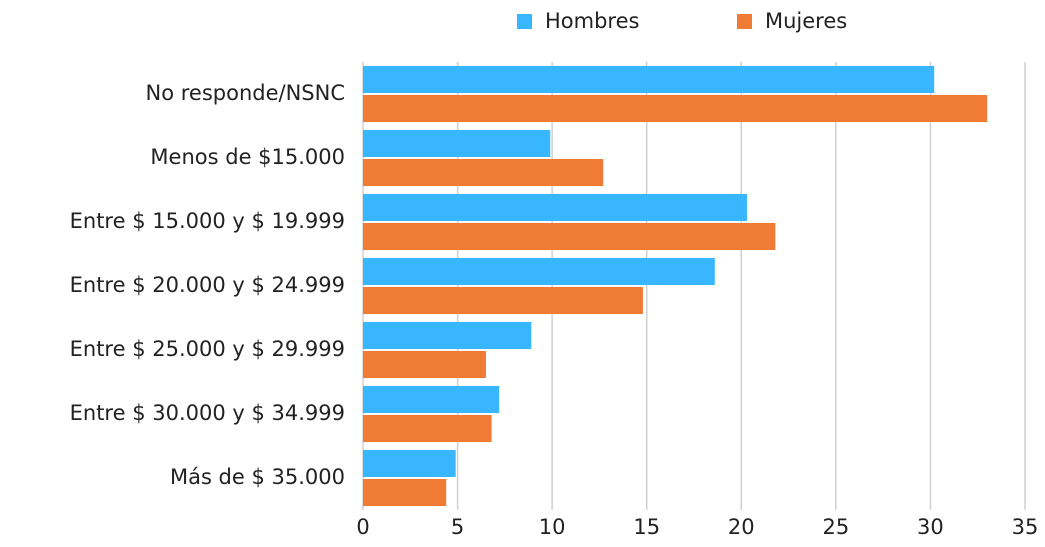 The height and width of the screenshot is (547, 1045). I want to click on legend-label: Mujeres, so click(806, 21).